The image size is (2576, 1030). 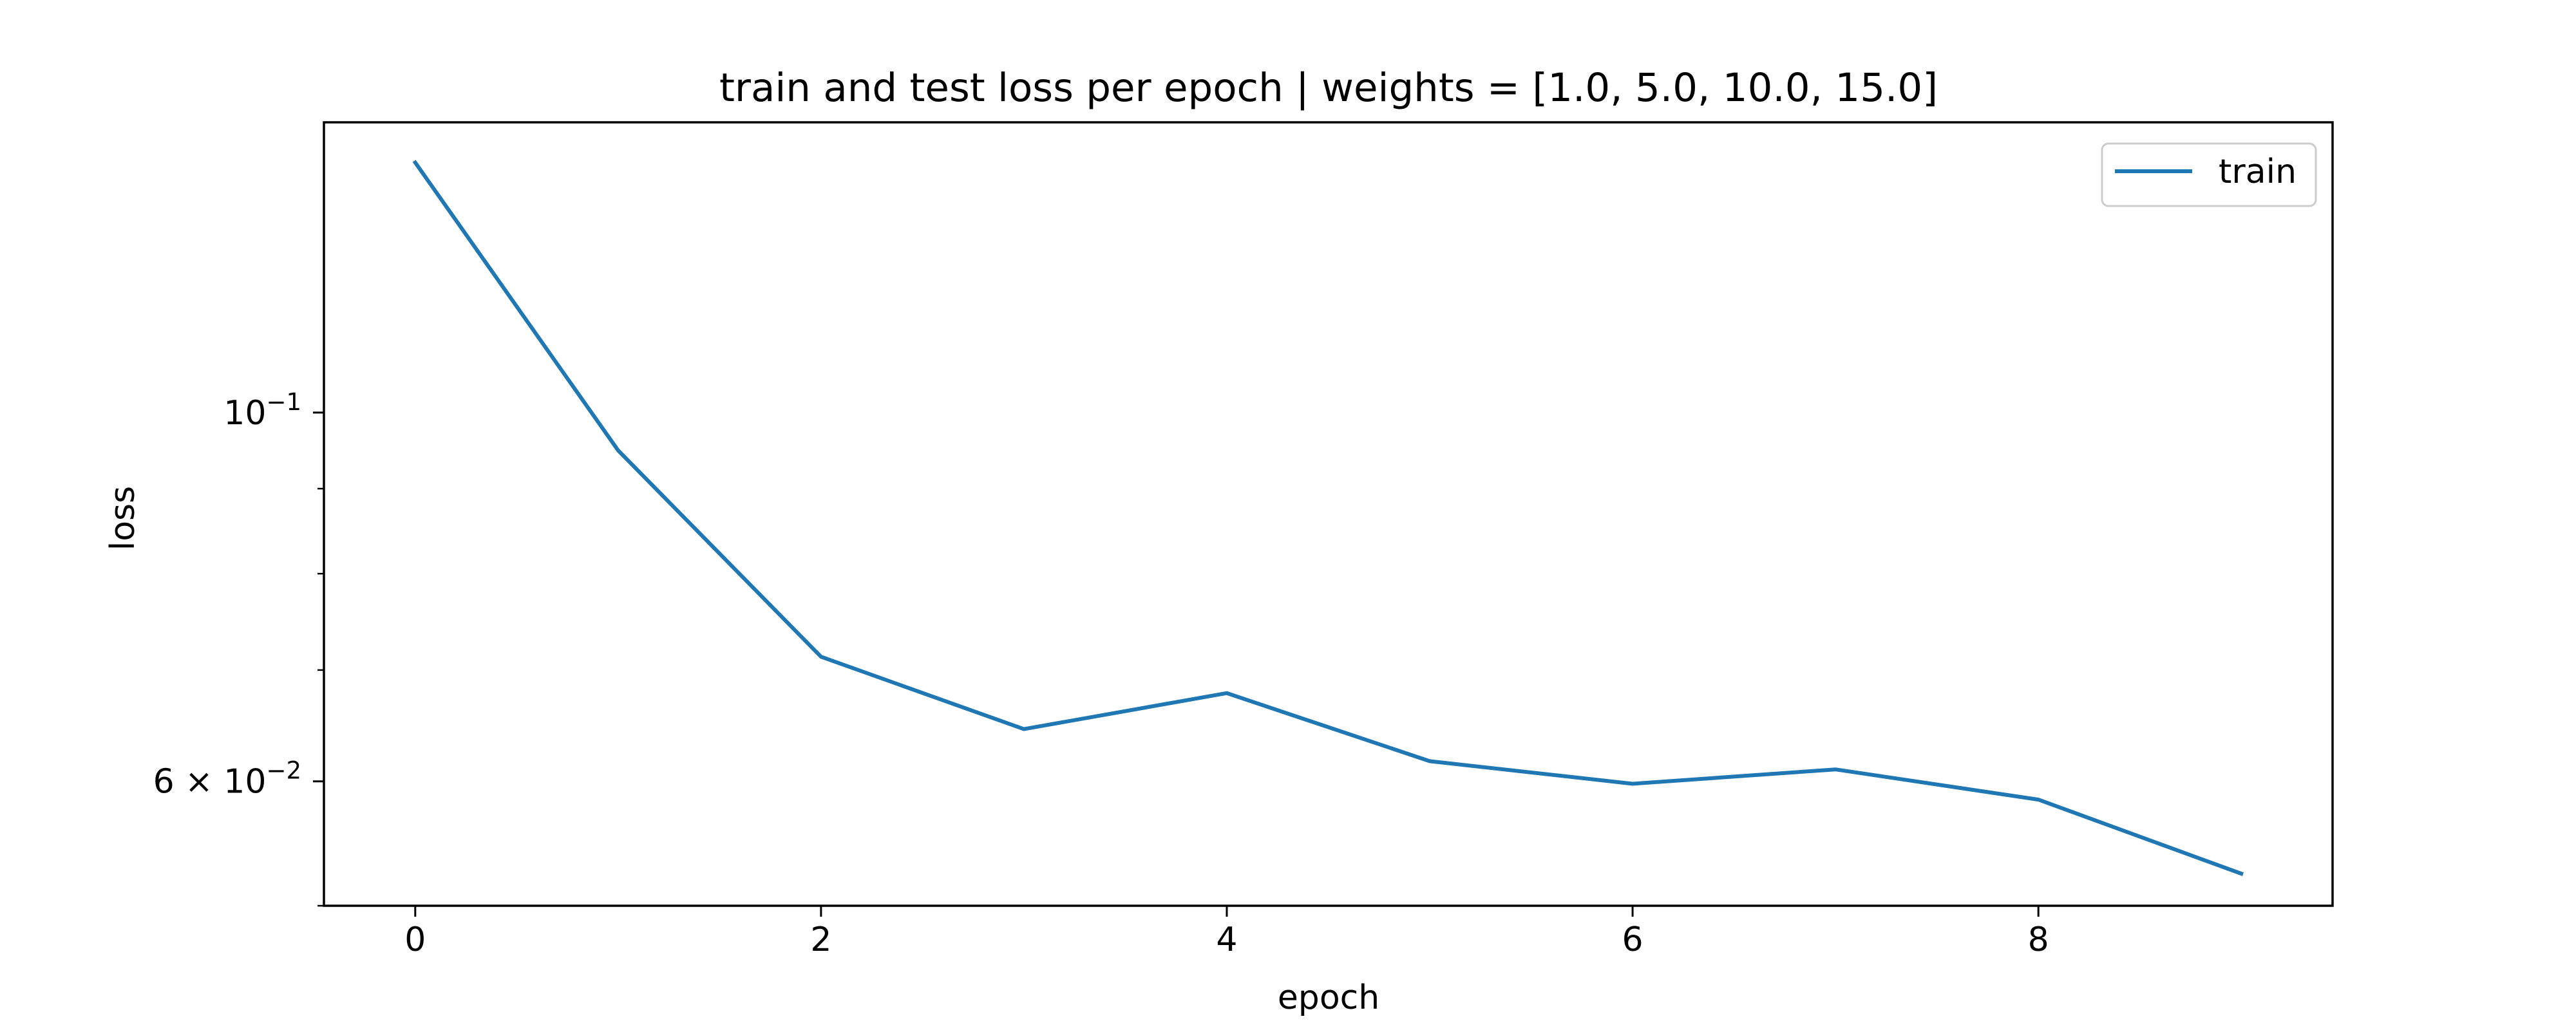 What do you see at coordinates (1632, 940) in the screenshot?
I see `x-tick-label: 6` at bounding box center [1632, 940].